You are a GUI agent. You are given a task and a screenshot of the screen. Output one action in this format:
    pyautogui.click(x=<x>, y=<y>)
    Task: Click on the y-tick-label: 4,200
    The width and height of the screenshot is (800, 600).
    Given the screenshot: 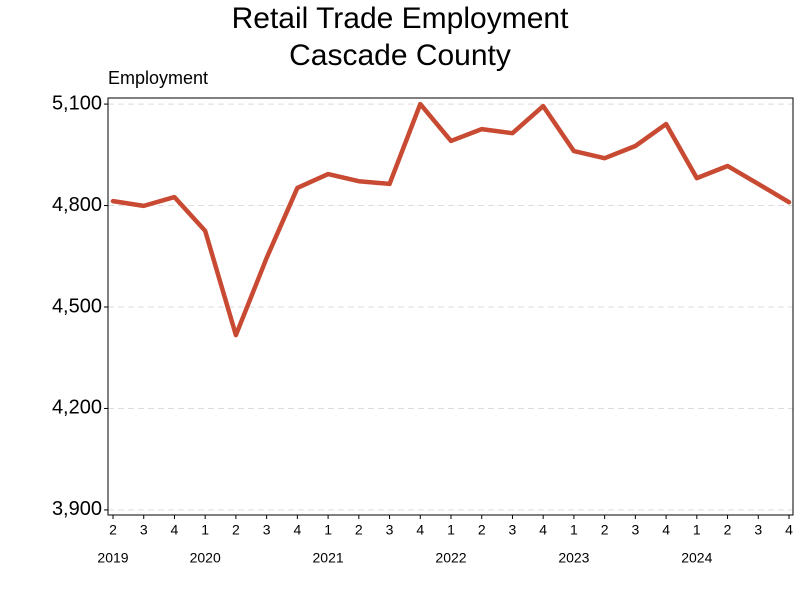 What is the action you would take?
    pyautogui.click(x=77, y=408)
    